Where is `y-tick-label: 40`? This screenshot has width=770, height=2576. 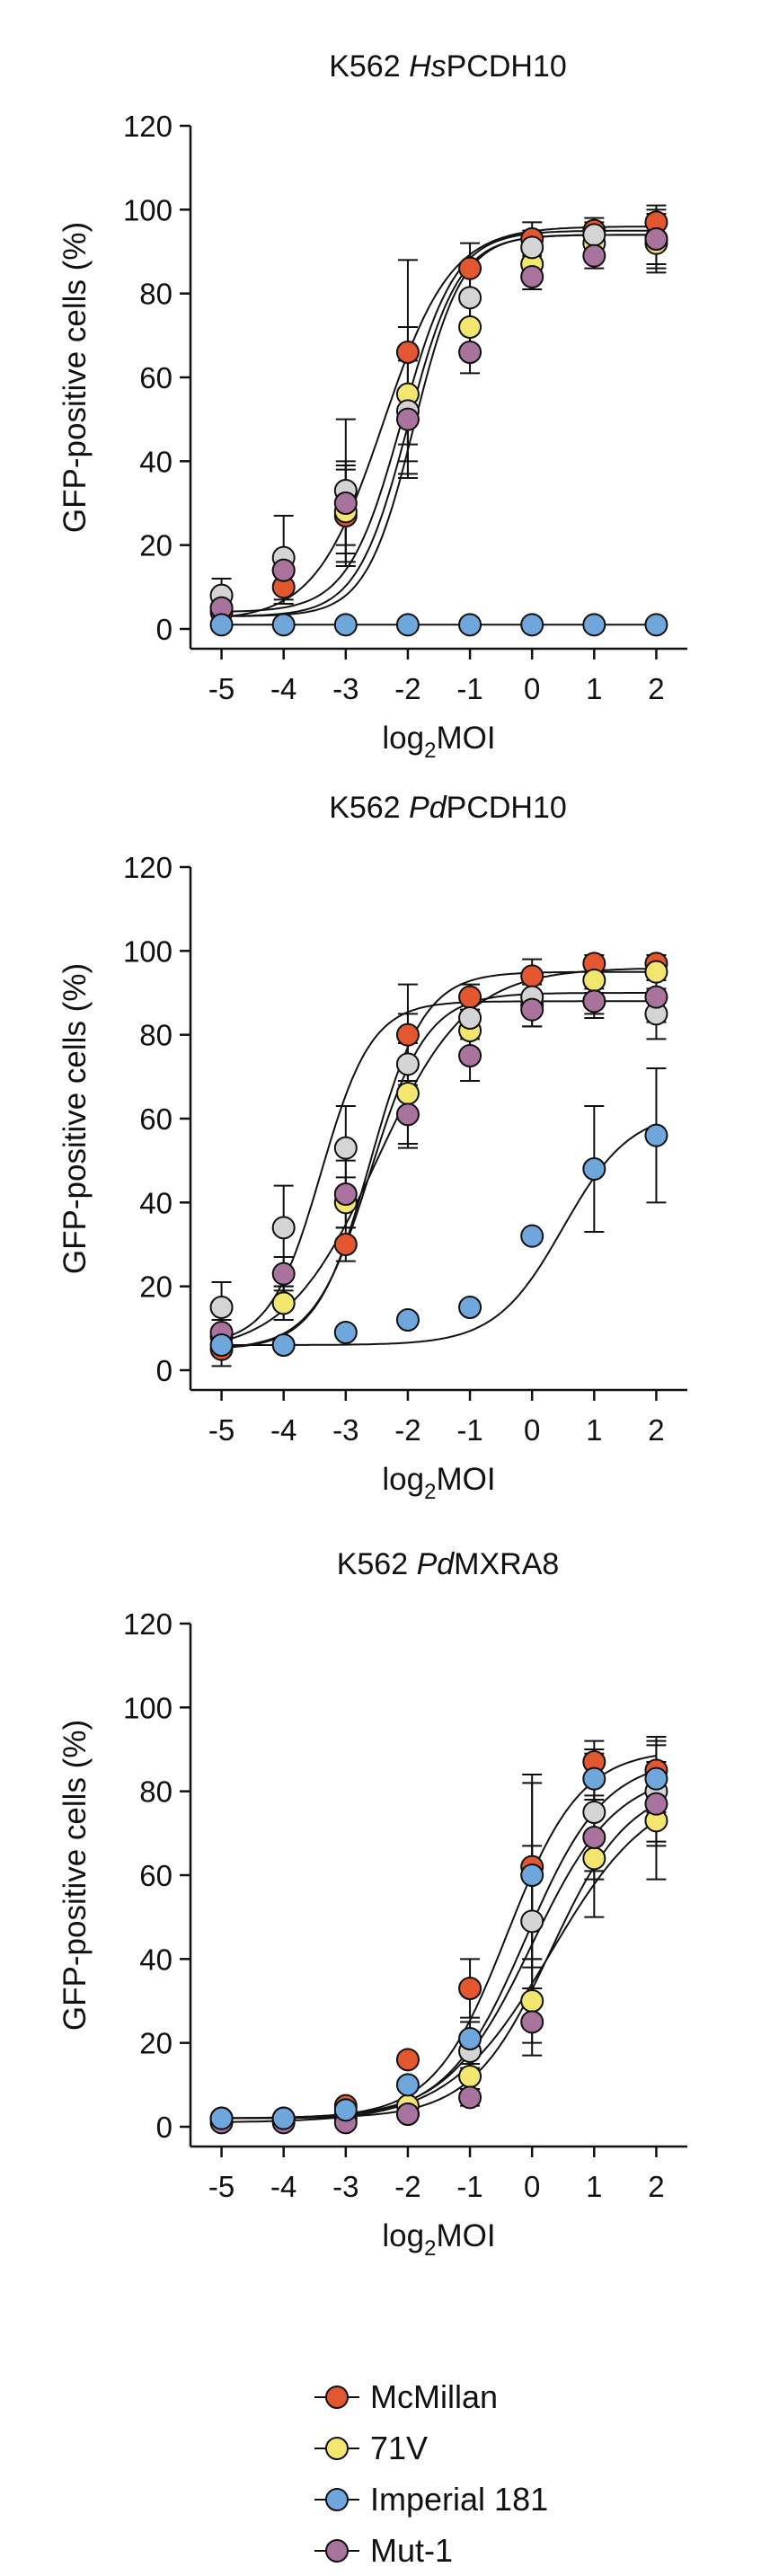 y-tick-label: 40 is located at coordinates (156, 1960).